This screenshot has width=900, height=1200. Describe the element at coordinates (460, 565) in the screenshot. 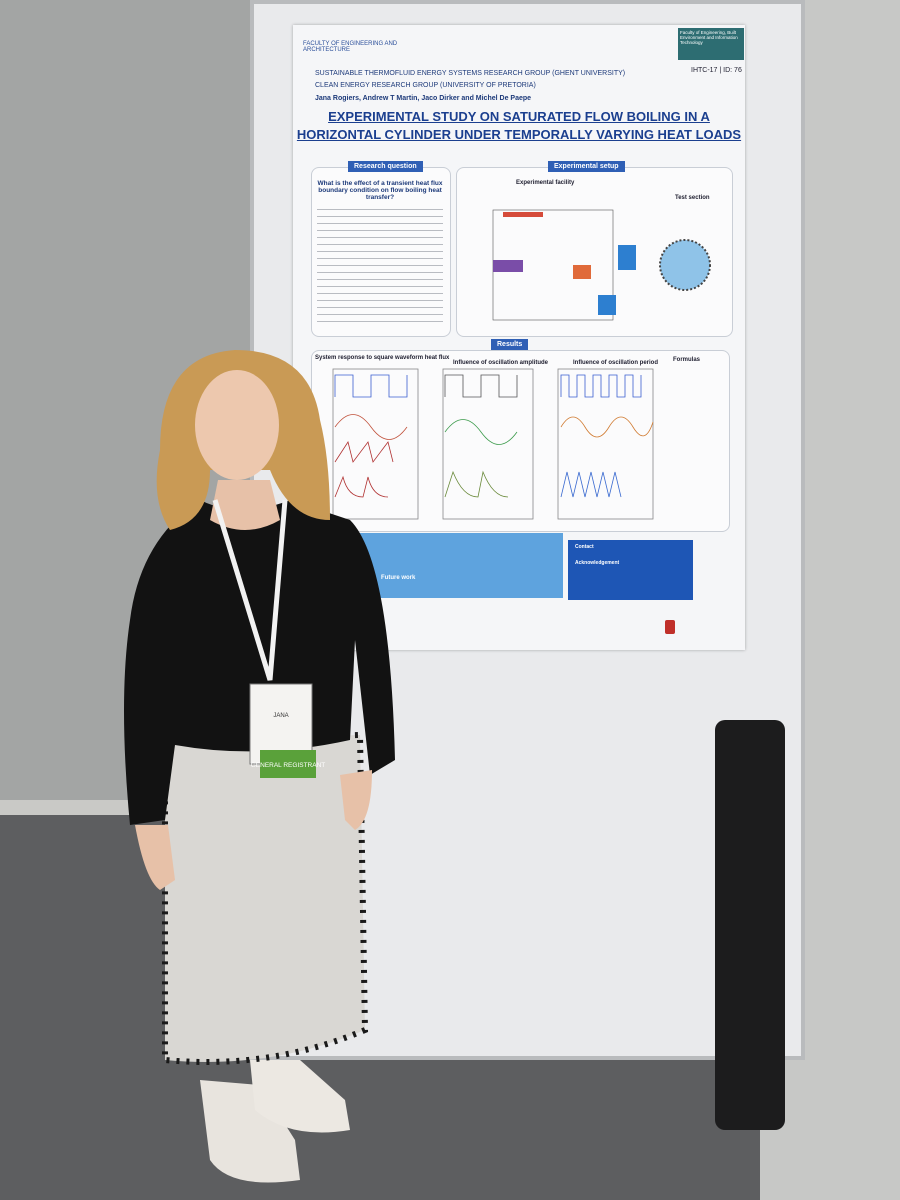

I see `conclusion-box` at that location.